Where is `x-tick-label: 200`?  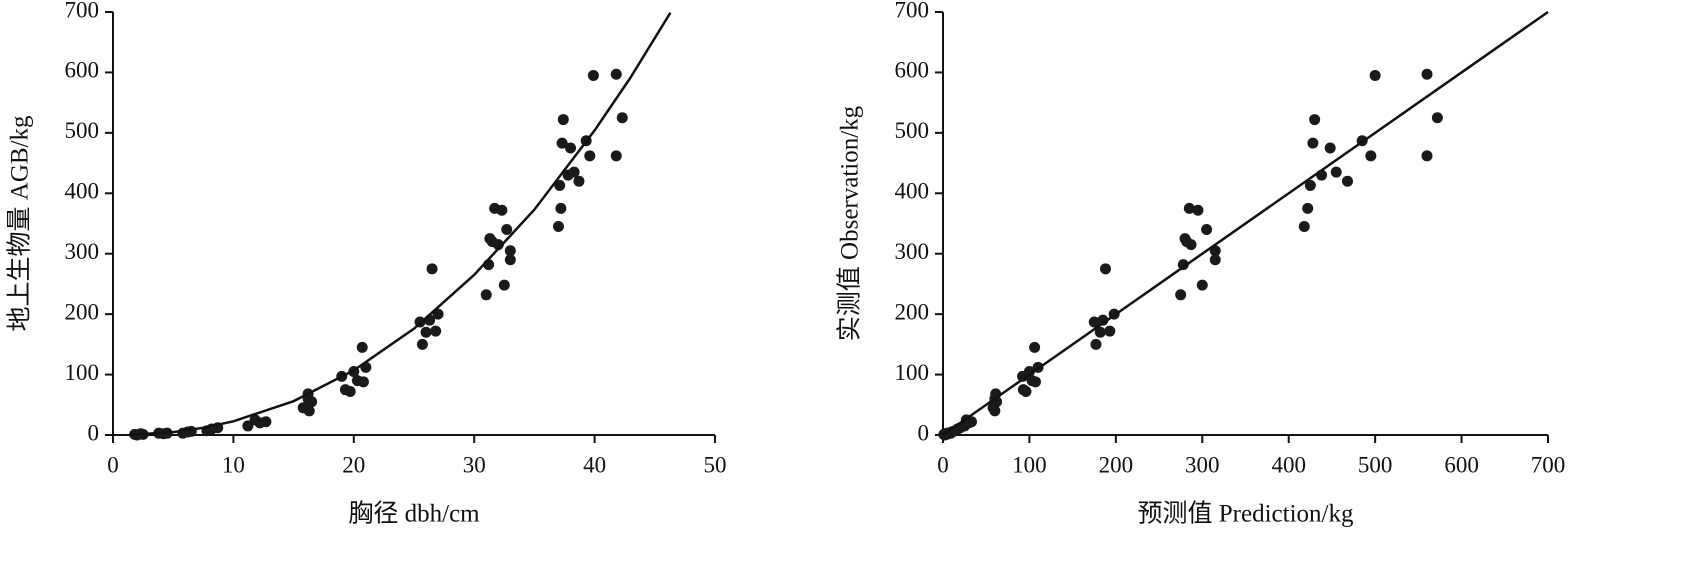
x-tick-label: 200 is located at coordinates (1116, 464).